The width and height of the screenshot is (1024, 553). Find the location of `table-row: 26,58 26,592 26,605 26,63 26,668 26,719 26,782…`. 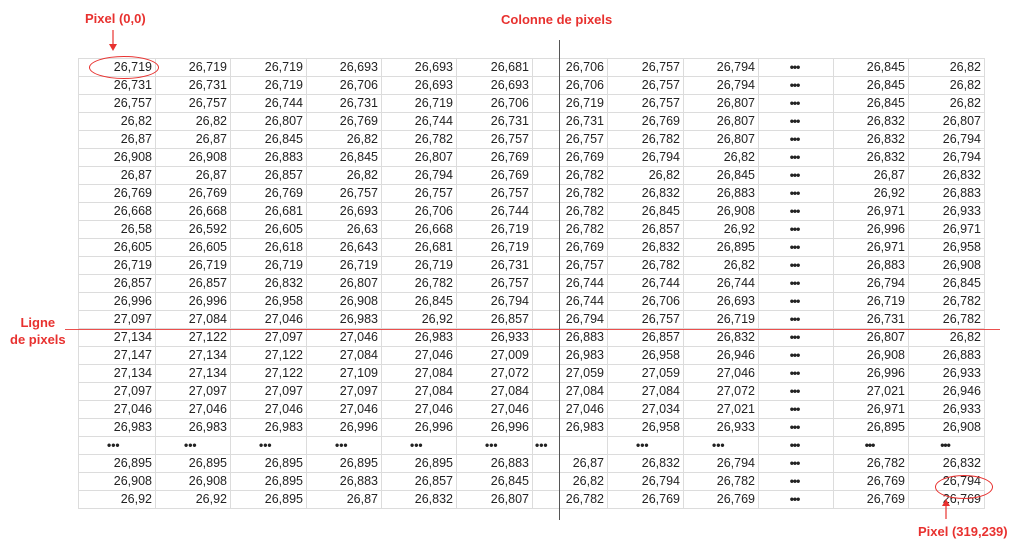

table-row: 26,58 26,592 26,605 26,63 26,668 26,719 26,782… is located at coordinates (531, 229).